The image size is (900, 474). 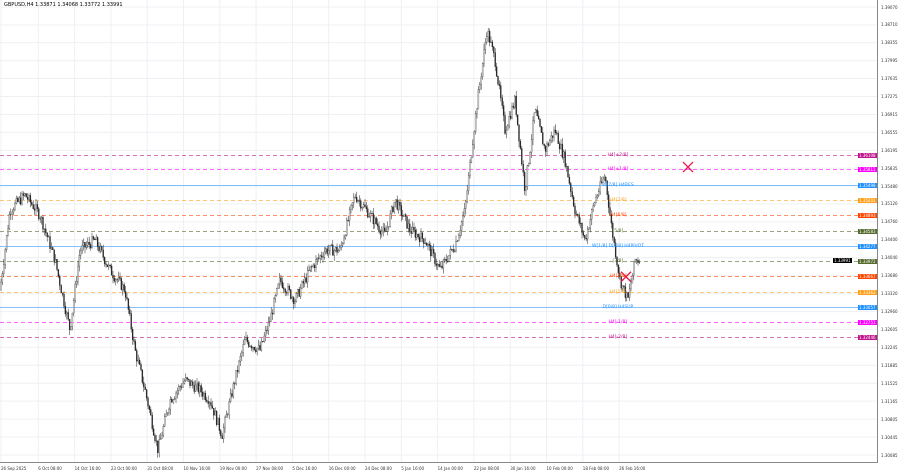 I want to click on price-tick: 1.31165, so click(x=889, y=401).